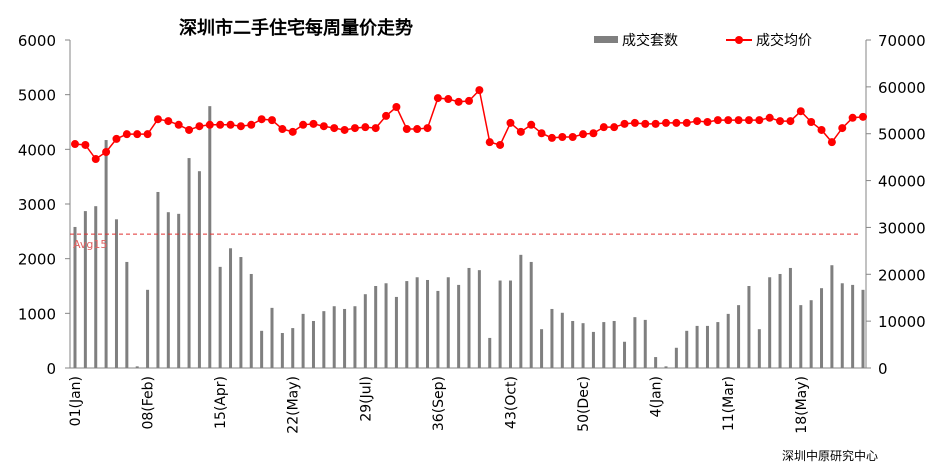  I want to click on right-tick-label: 10000, so click(902, 322).